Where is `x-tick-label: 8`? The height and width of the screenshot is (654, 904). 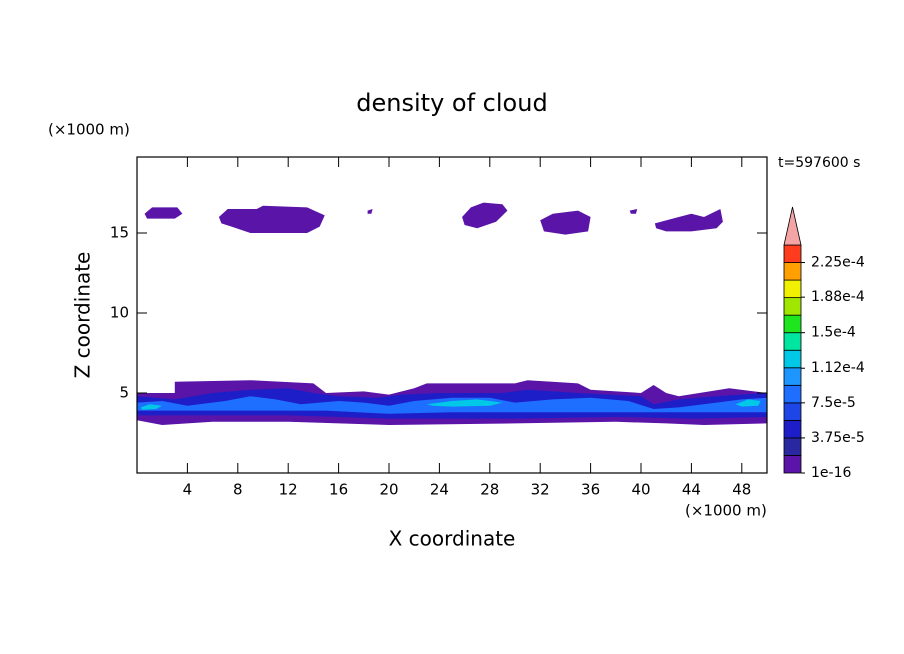
x-tick-label: 8 is located at coordinates (238, 490).